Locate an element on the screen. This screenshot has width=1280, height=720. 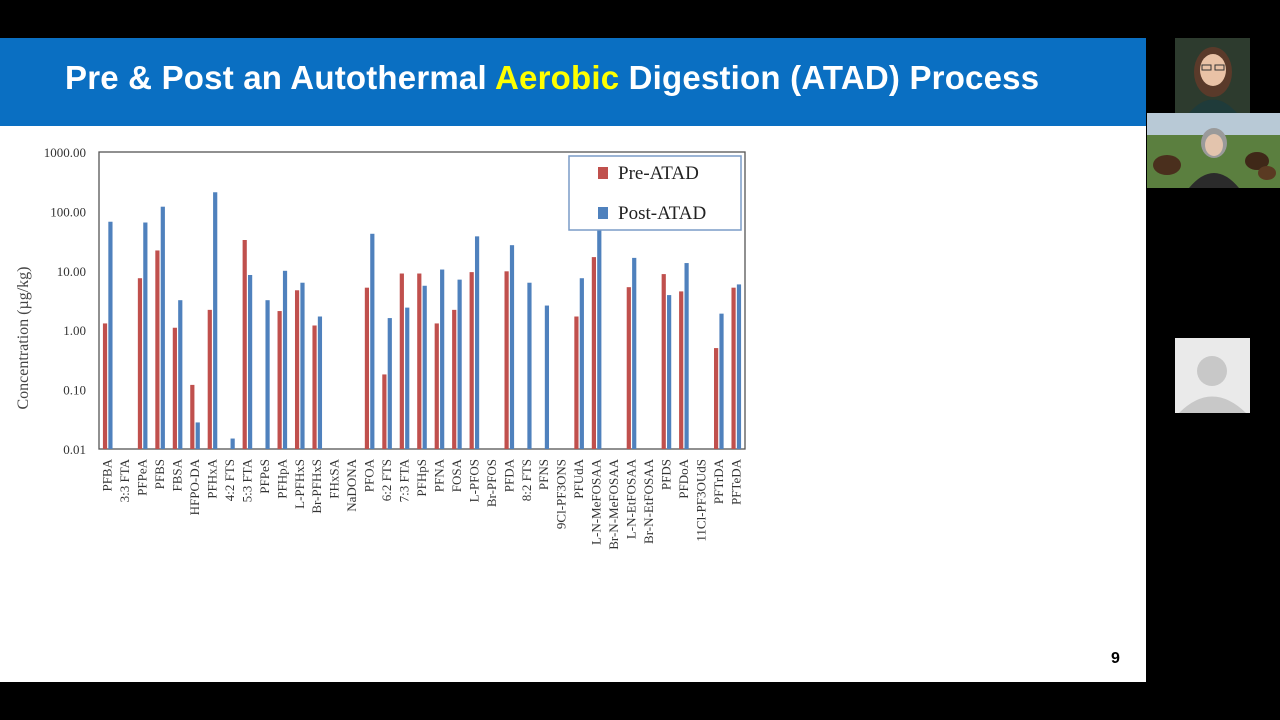
x-tick-label: L-PFOS is located at coordinates (473, 480).